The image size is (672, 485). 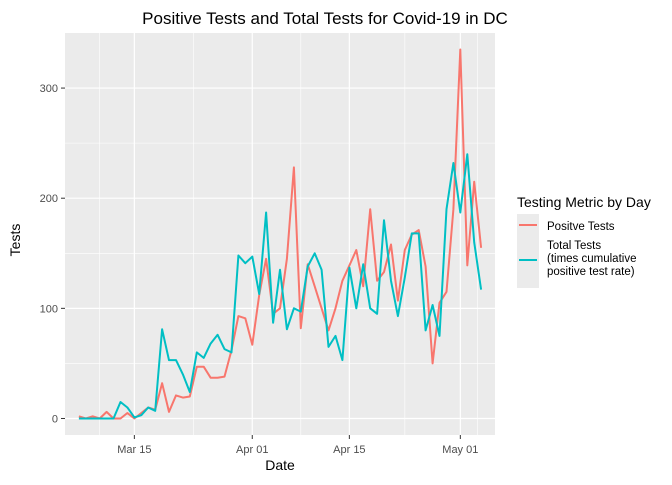 What do you see at coordinates (49, 309) in the screenshot?
I see `y-tick-label: 100` at bounding box center [49, 309].